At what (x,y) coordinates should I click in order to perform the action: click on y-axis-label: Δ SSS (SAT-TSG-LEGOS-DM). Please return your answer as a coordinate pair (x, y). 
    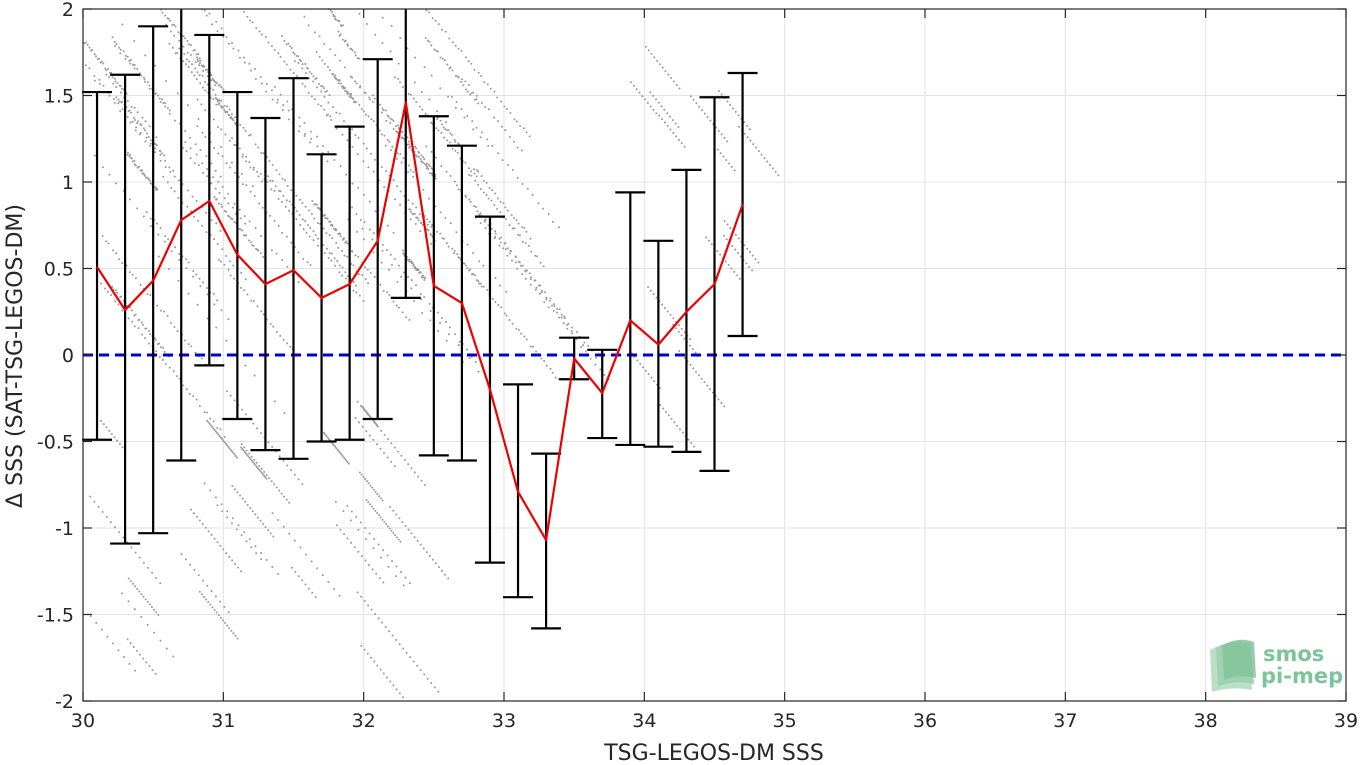
    Looking at the image, I should click on (15, 356).